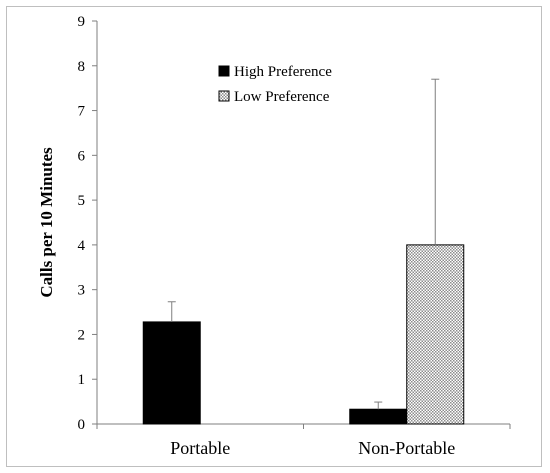 This screenshot has width=550, height=473. I want to click on x-category-label: Portable, so click(200, 448).